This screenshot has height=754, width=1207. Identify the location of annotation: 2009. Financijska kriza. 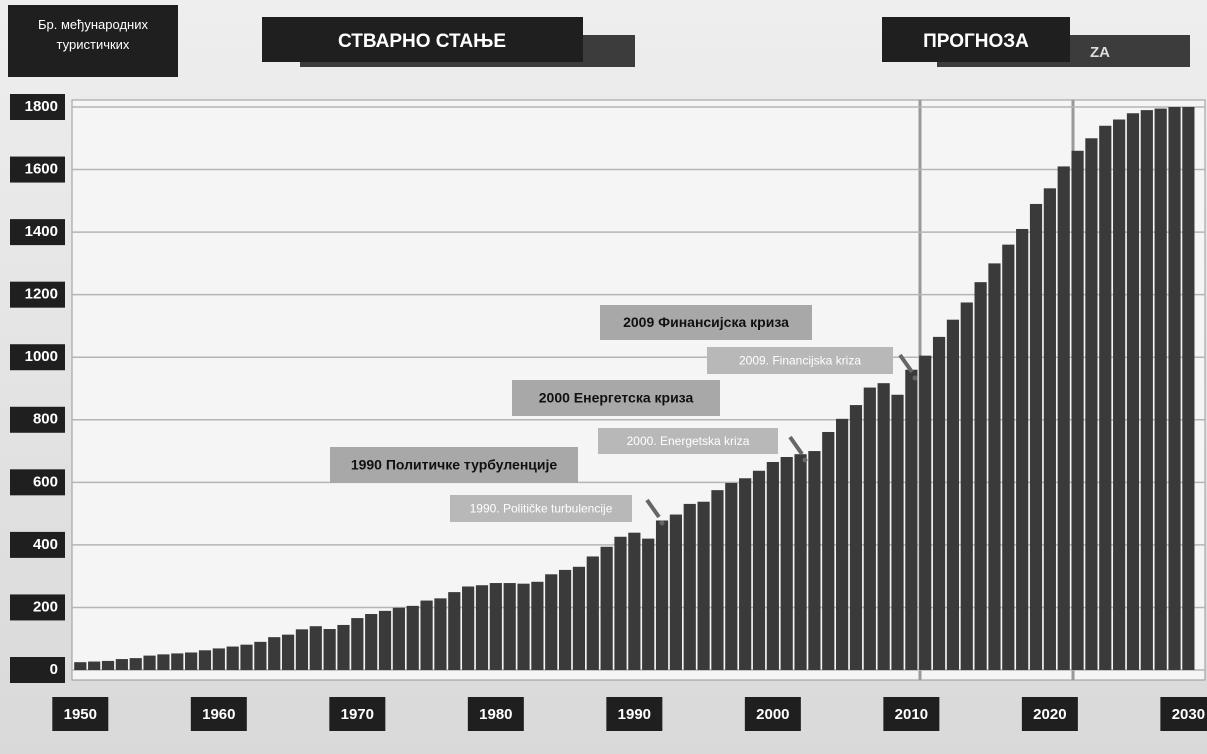
(800, 361).